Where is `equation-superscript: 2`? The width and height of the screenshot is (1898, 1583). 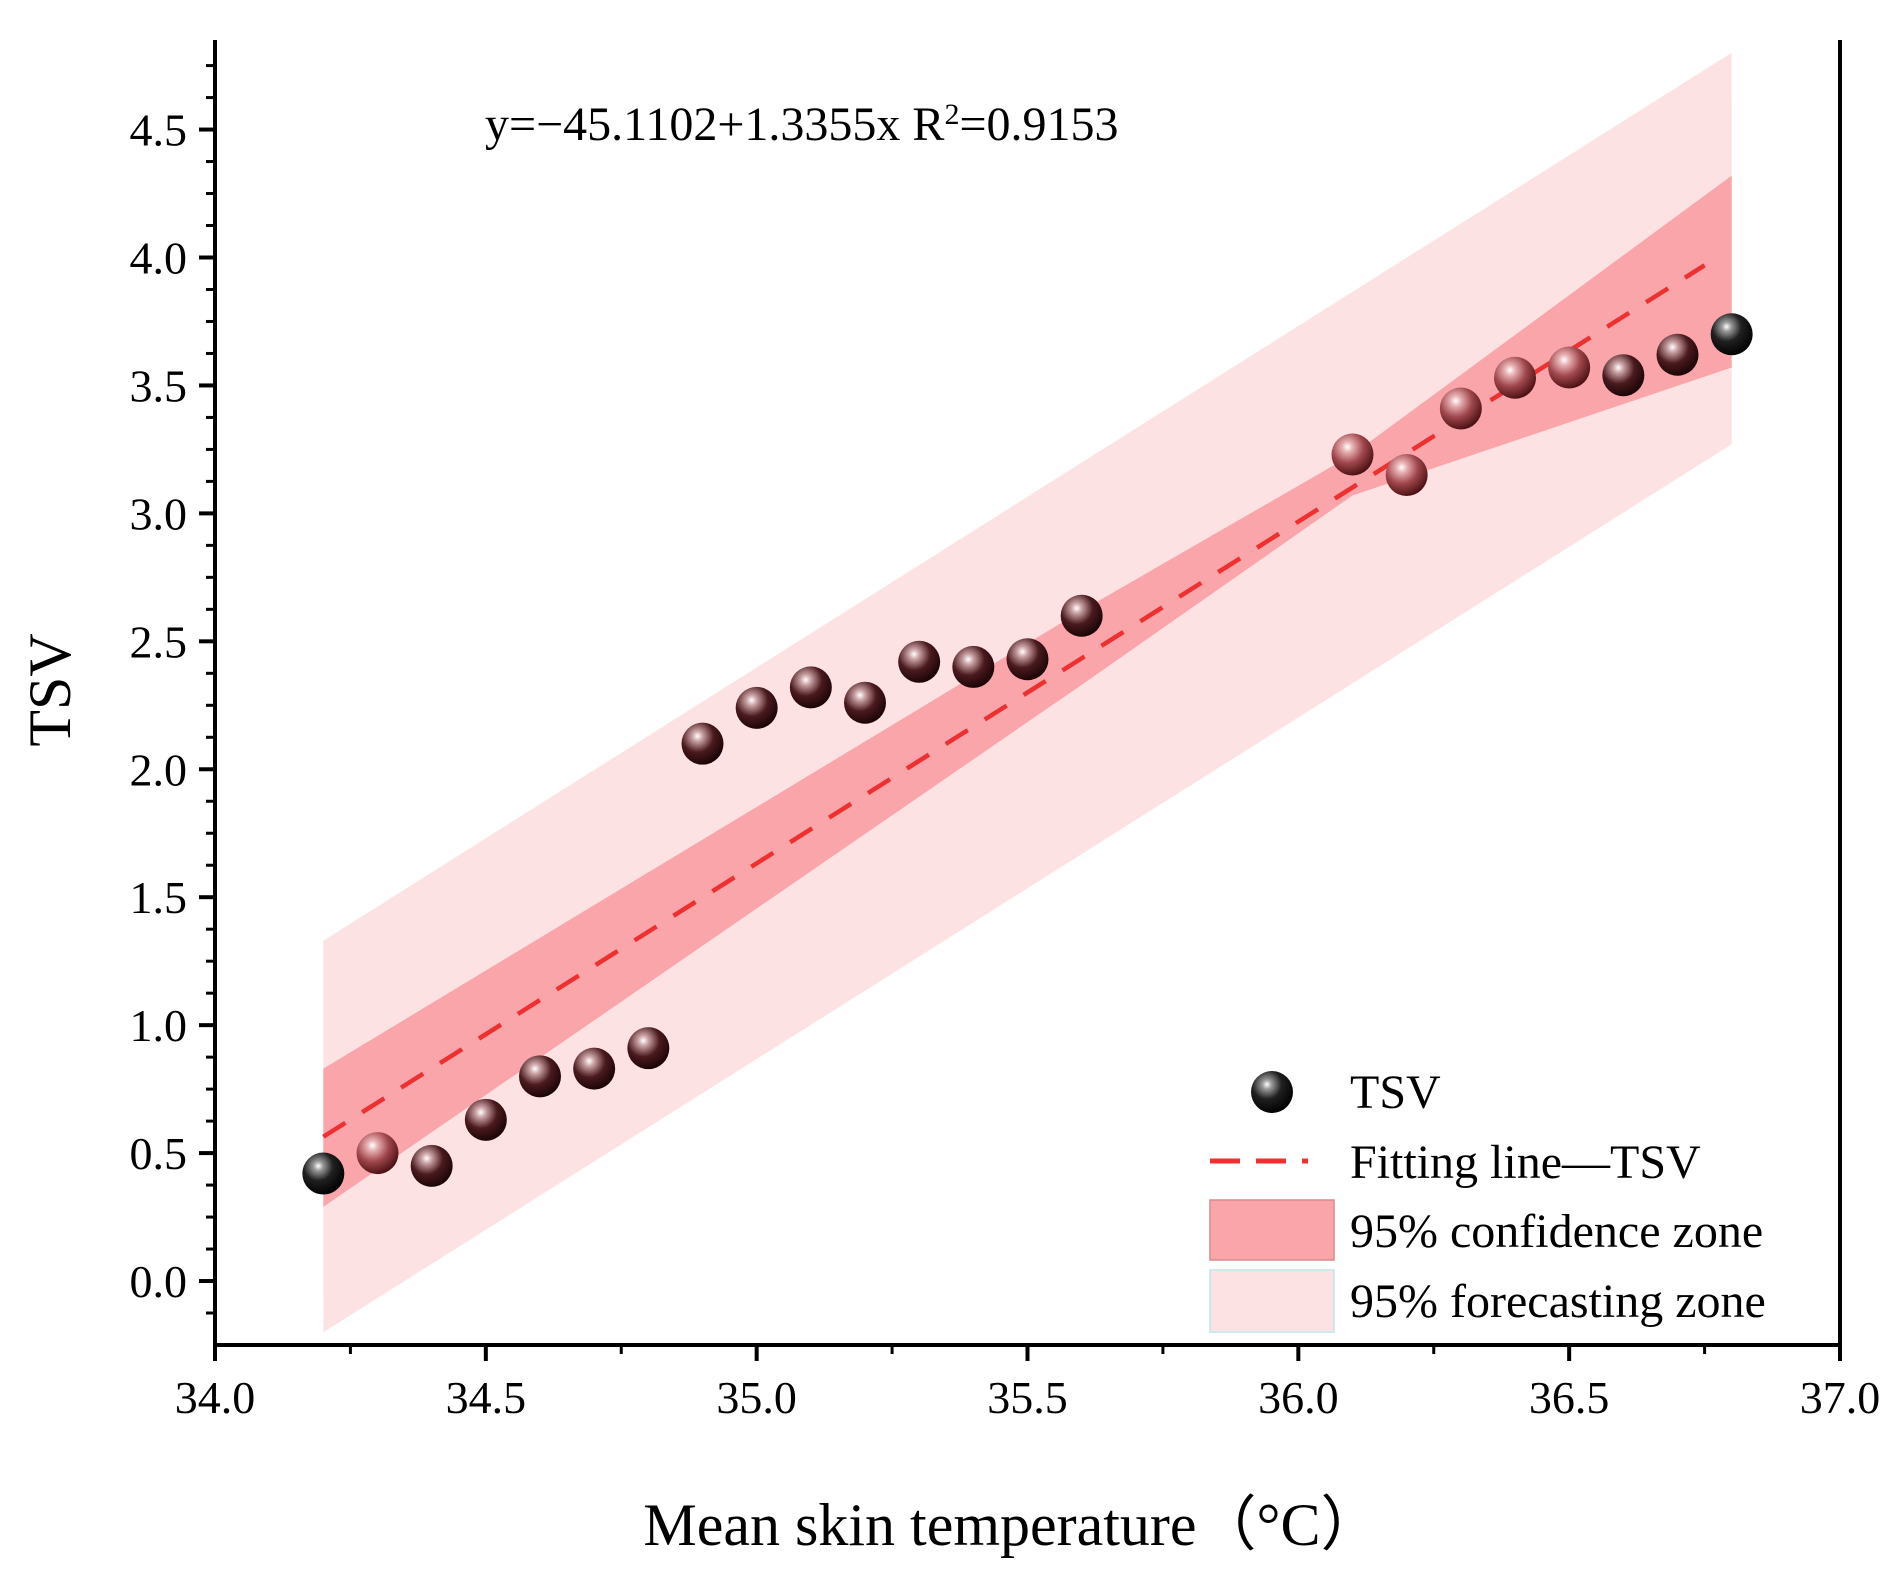
equation-superscript: 2 is located at coordinates (951, 114).